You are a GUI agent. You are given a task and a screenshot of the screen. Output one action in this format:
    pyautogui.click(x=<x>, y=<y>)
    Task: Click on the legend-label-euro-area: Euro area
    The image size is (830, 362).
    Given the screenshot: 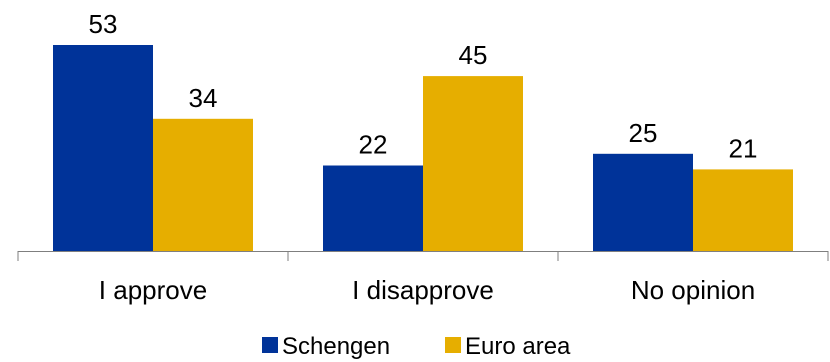 What is the action you would take?
    pyautogui.click(x=518, y=346)
    